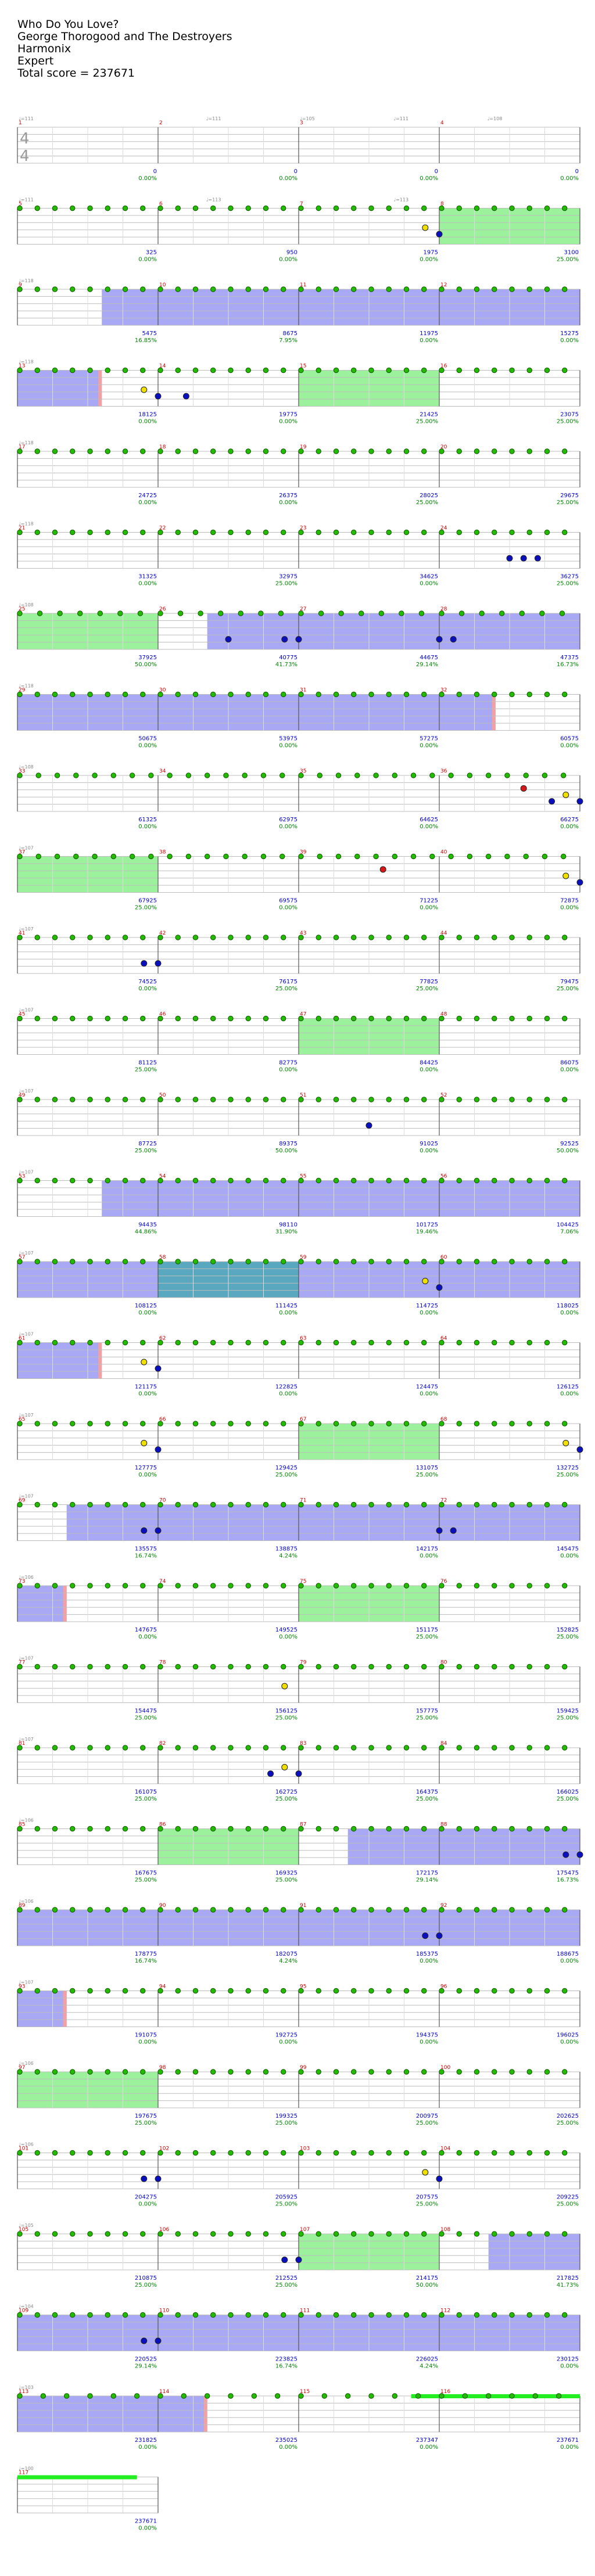 The height and width of the screenshot is (2576, 595). What do you see at coordinates (289, 1961) in the screenshot?
I see `measure-percent: 4.24%` at bounding box center [289, 1961].